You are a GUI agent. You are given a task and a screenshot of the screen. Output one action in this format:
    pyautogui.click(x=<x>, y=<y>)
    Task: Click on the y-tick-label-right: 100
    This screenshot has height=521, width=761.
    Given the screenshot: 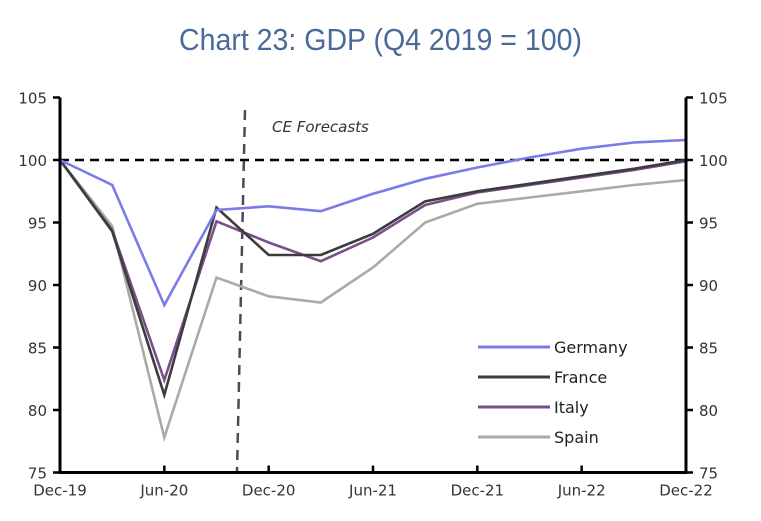 What is the action you would take?
    pyautogui.click(x=713, y=161)
    